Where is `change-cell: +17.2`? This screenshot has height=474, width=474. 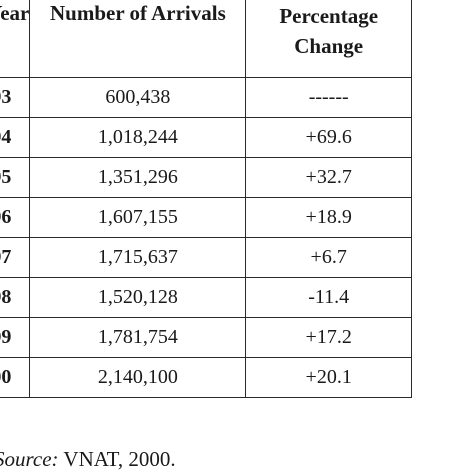 change-cell: +17.2 is located at coordinates (328, 337).